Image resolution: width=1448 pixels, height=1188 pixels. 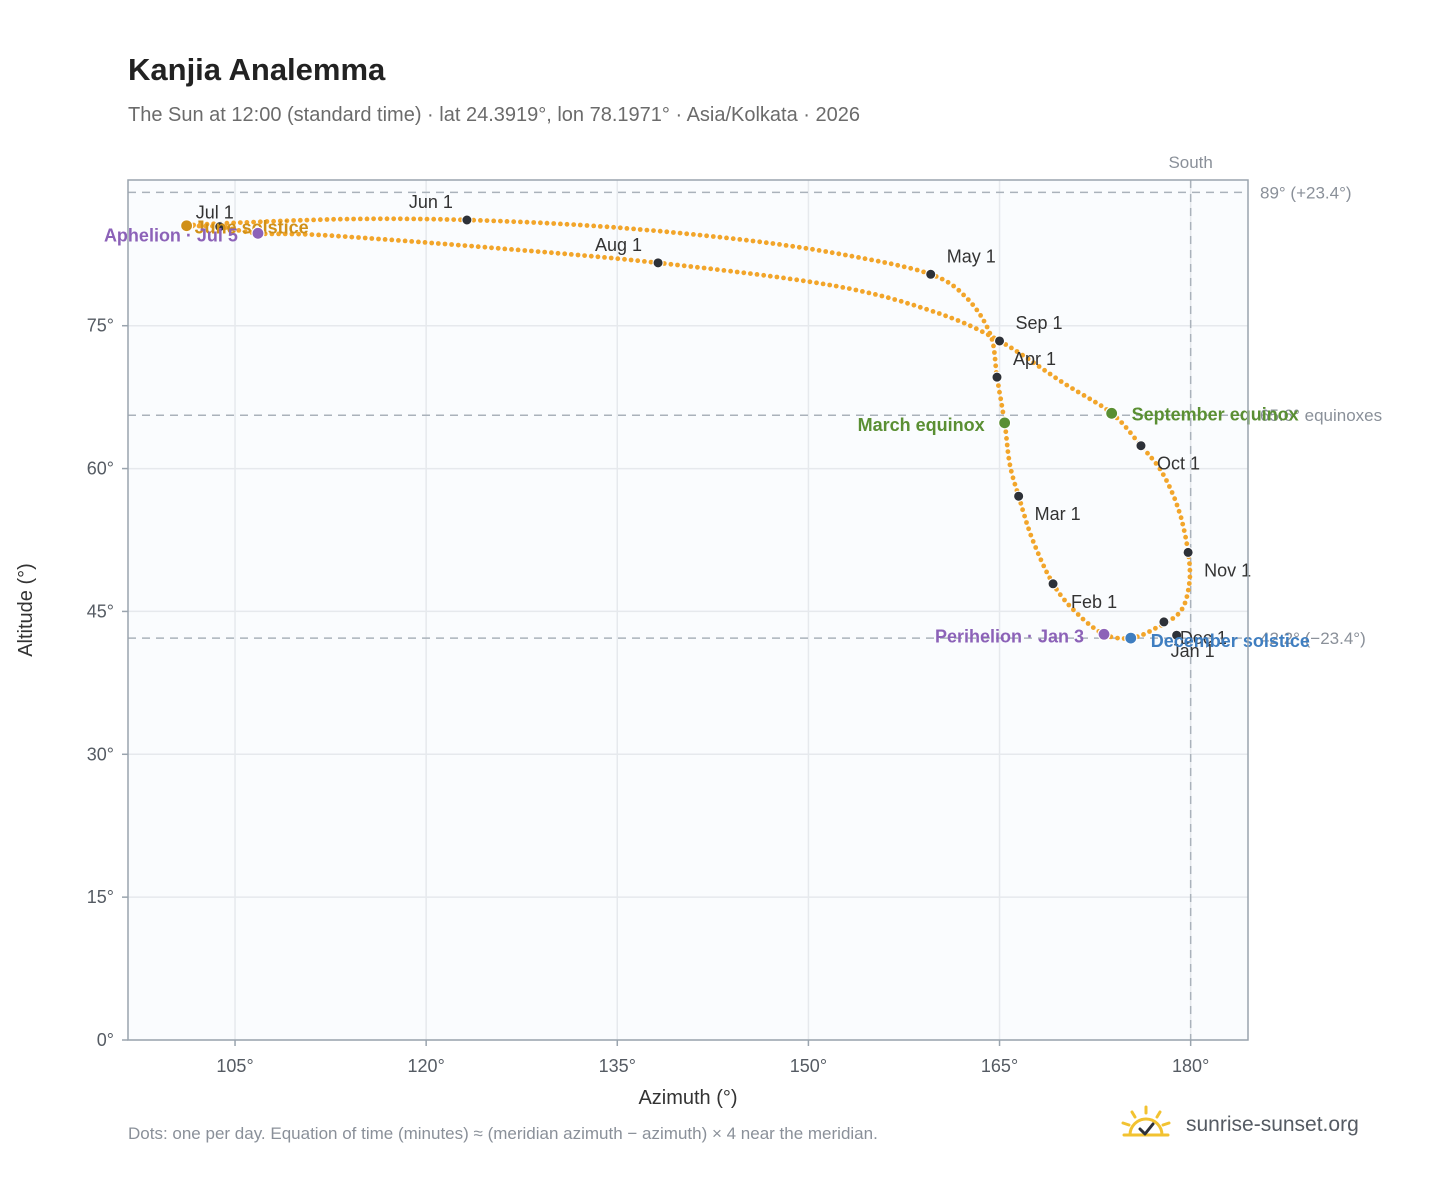 I want to click on month-label: Jul 1, so click(x=215, y=213).